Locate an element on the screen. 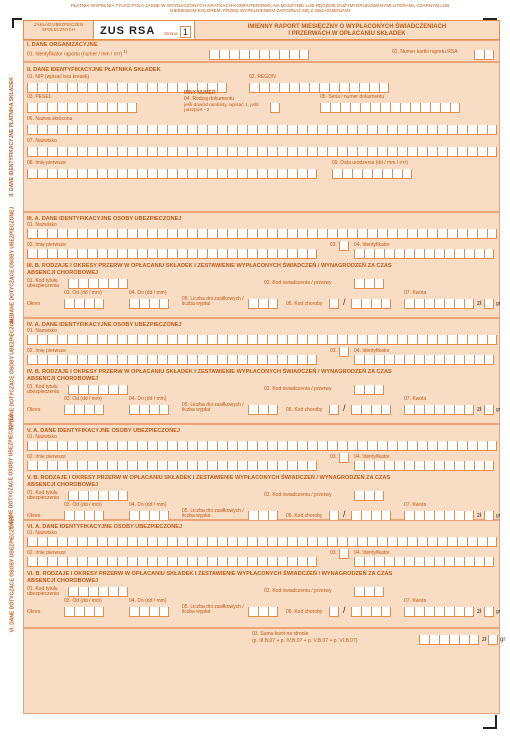 This screenshot has width=510, height=737. title-line-2: I PRZERWACH W OPŁACANIU SKŁADEK is located at coordinates (347, 34).